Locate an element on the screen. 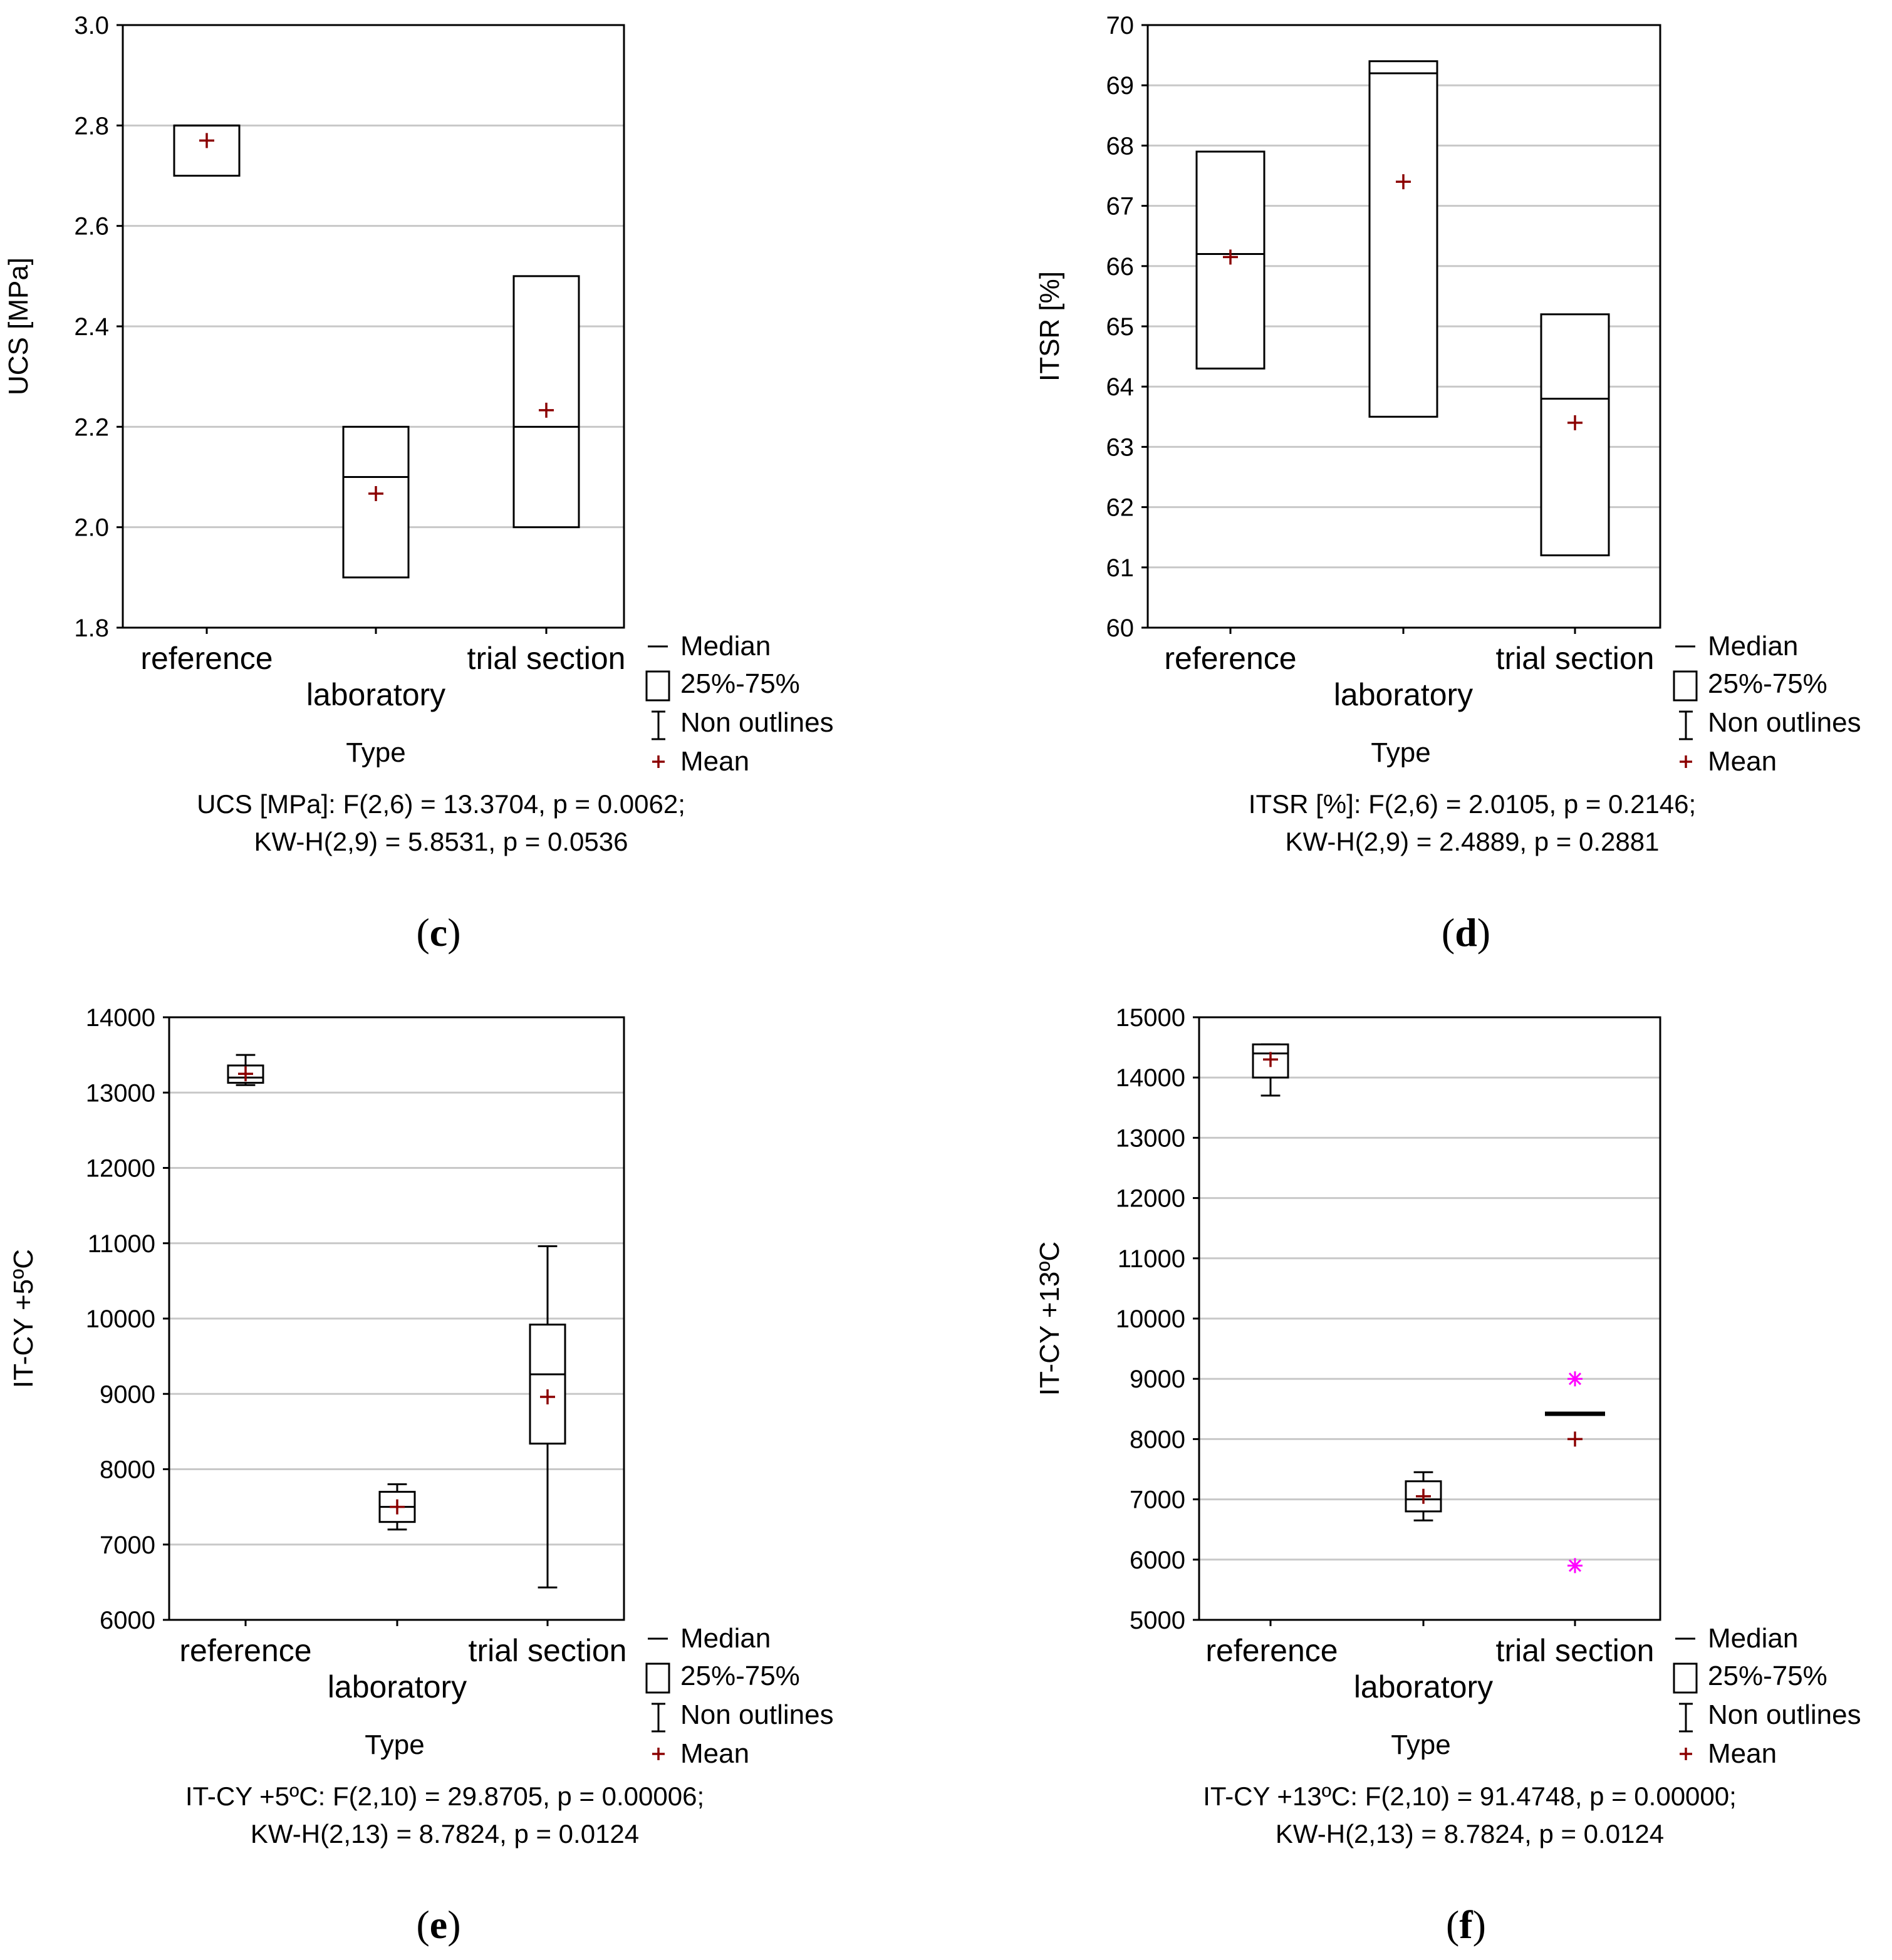 The height and width of the screenshot is (1960, 1892). y-tick-label: 62 is located at coordinates (1120, 508).